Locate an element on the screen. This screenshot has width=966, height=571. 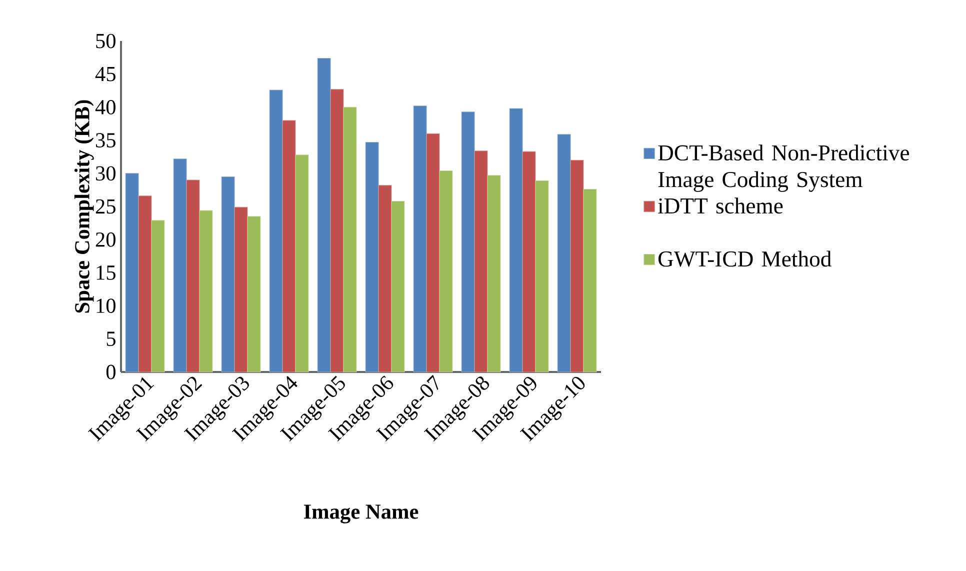
y-axis-title: Space Complexity (KB) is located at coordinates (84, 206).